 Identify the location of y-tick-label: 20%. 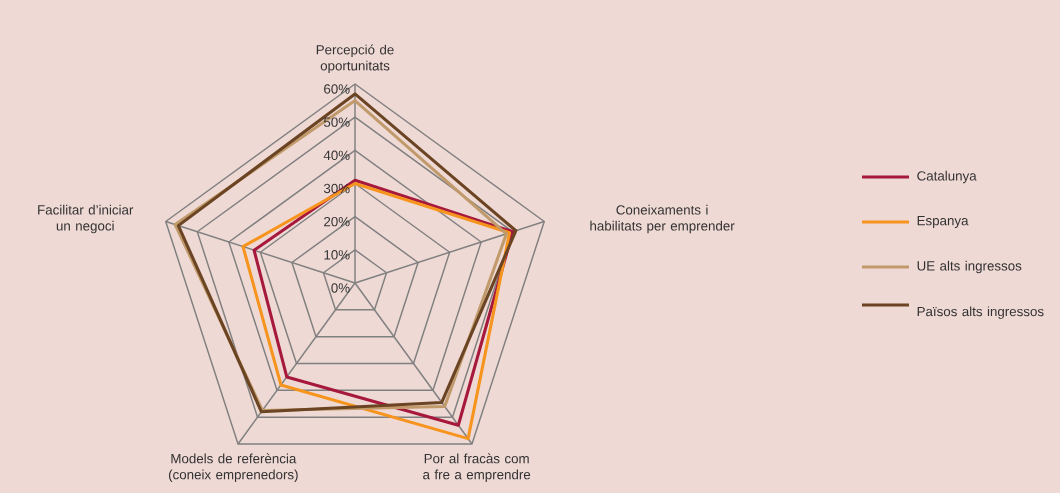
(337, 221).